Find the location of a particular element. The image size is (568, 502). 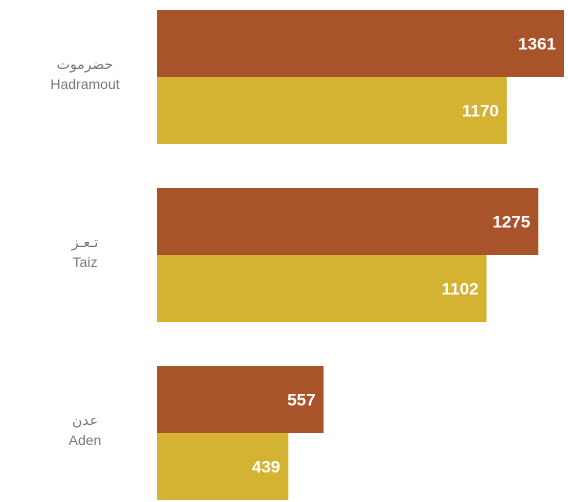

value-label-hadramout-series-1: 1361 is located at coordinates (537, 44).